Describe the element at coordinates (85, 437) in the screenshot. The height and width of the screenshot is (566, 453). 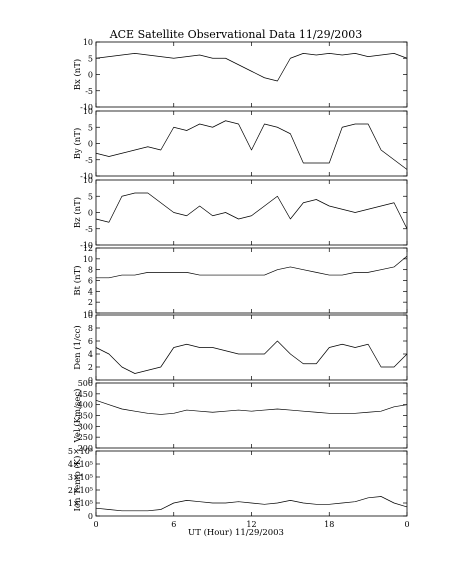
I see `y-tick-label-6-1: 250` at that location.